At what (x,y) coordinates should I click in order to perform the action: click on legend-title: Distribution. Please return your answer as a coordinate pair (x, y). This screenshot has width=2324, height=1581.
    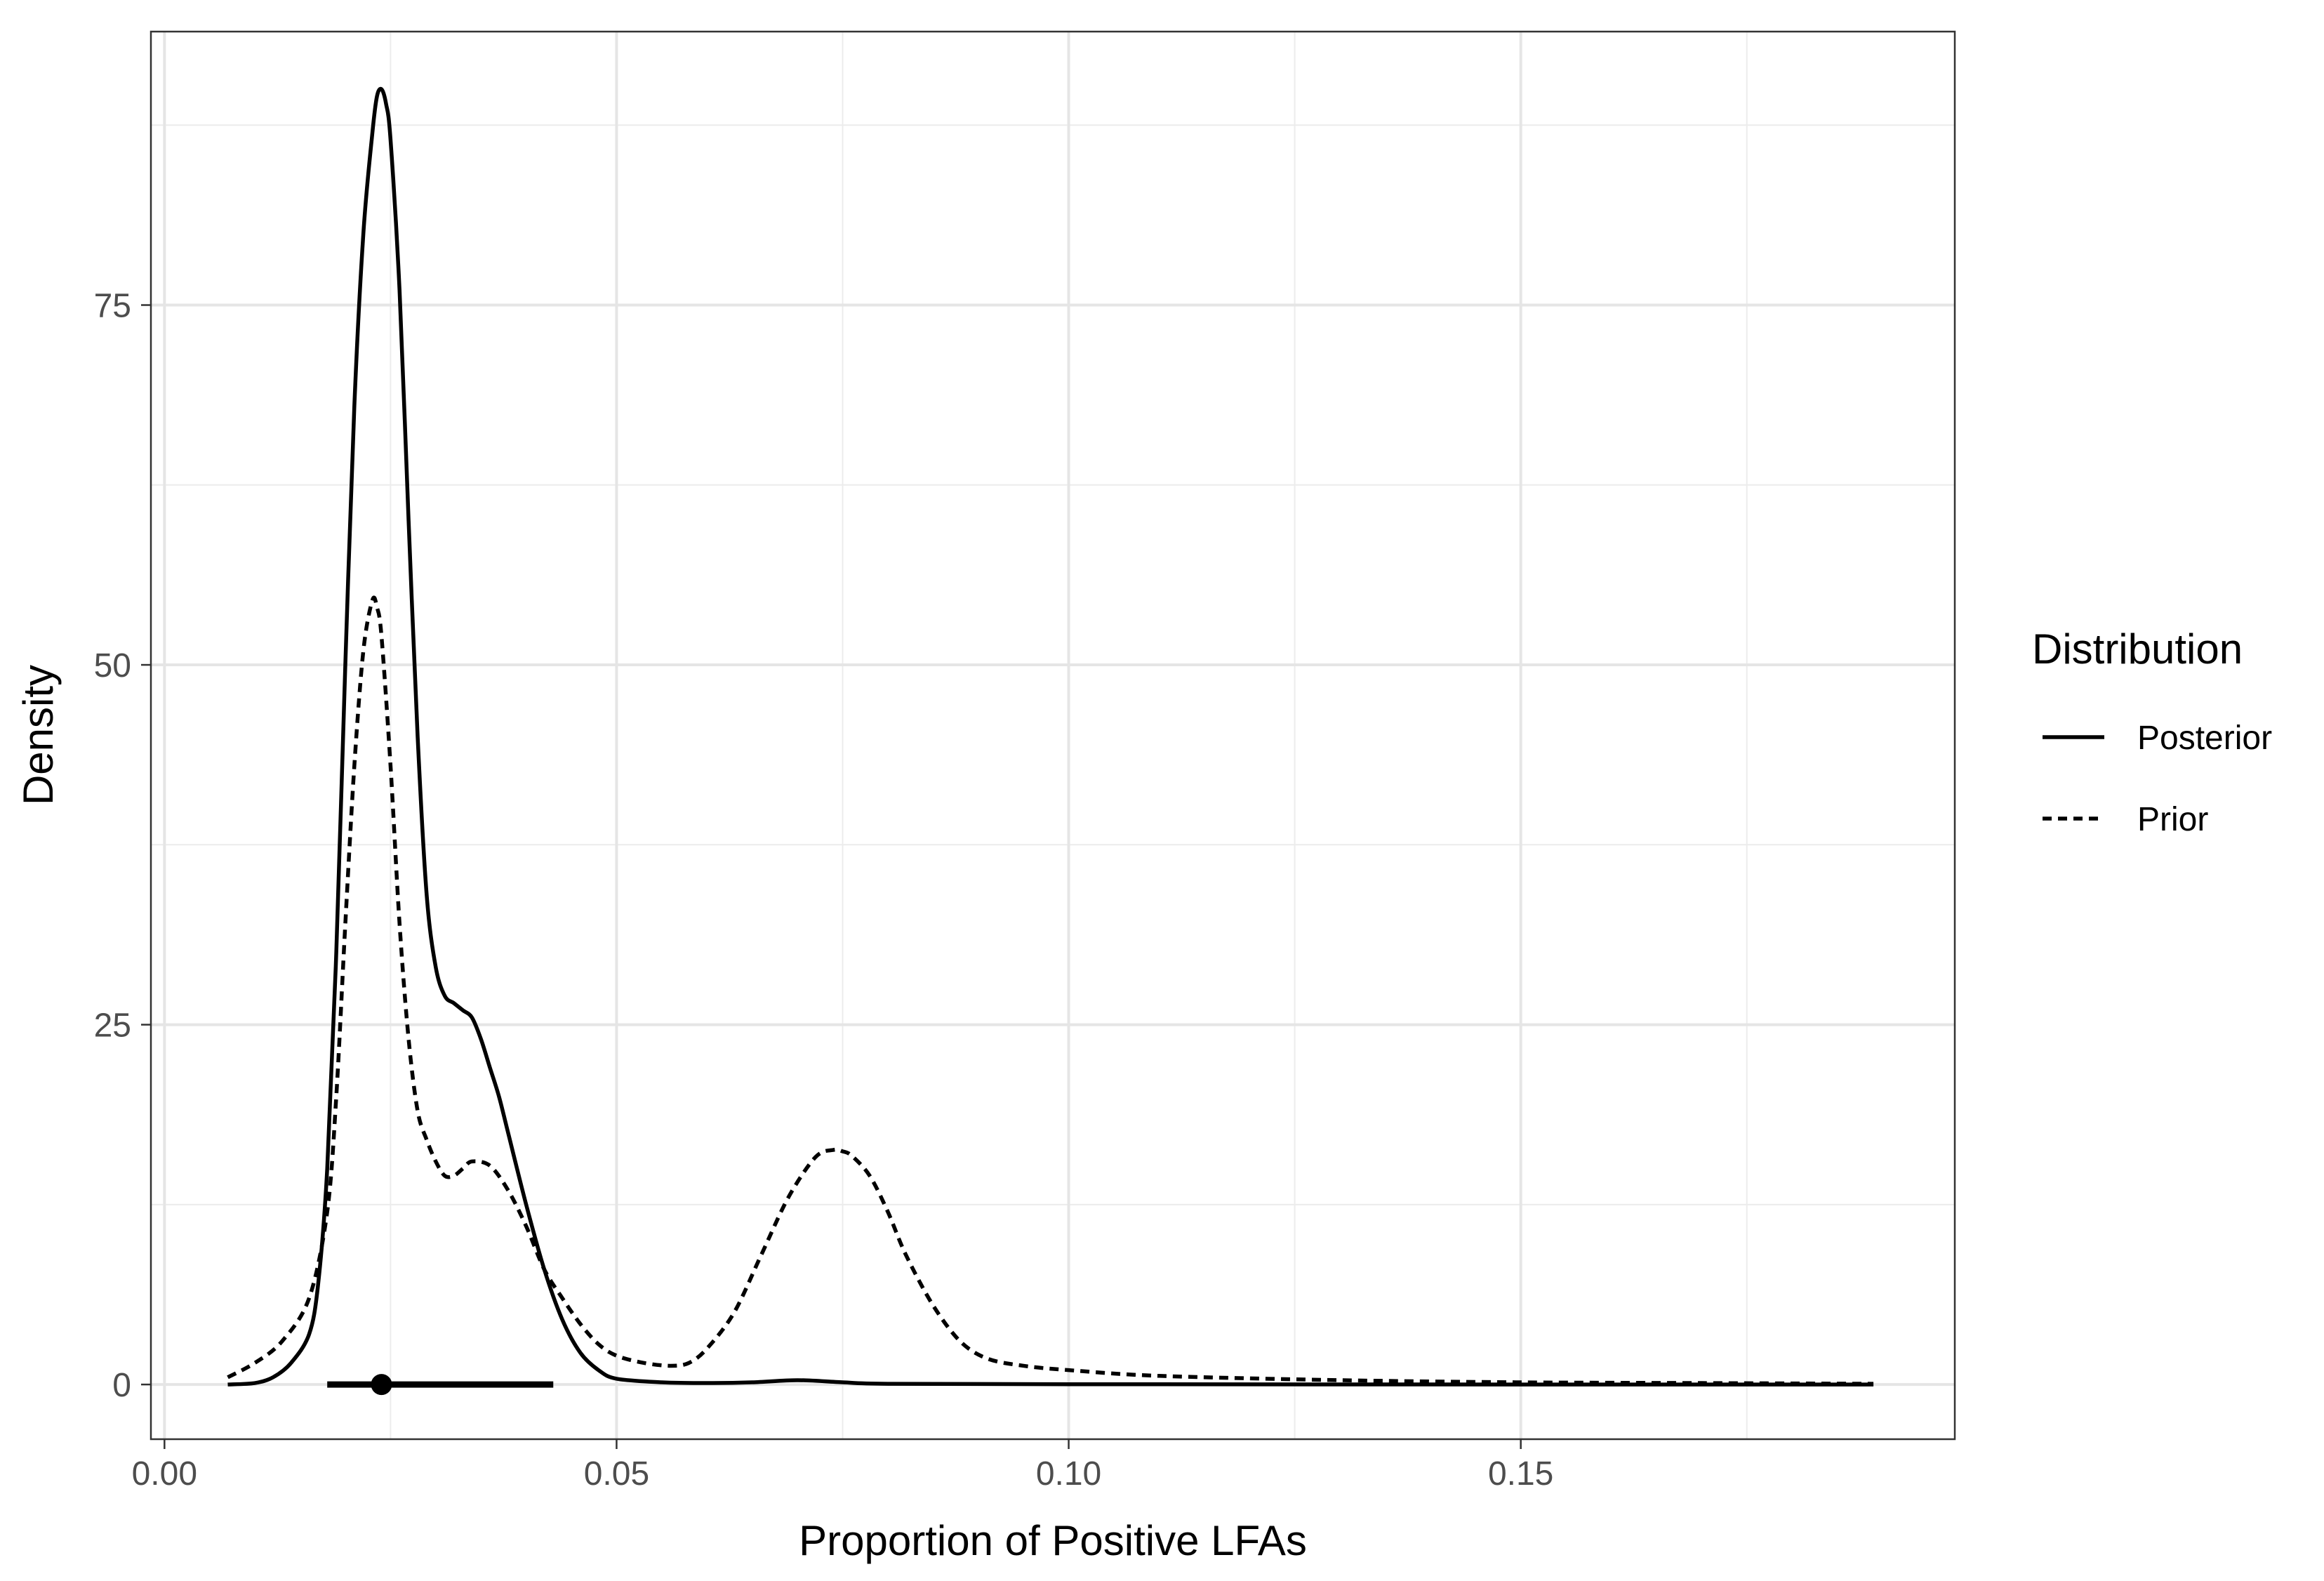
    Looking at the image, I should click on (2137, 649).